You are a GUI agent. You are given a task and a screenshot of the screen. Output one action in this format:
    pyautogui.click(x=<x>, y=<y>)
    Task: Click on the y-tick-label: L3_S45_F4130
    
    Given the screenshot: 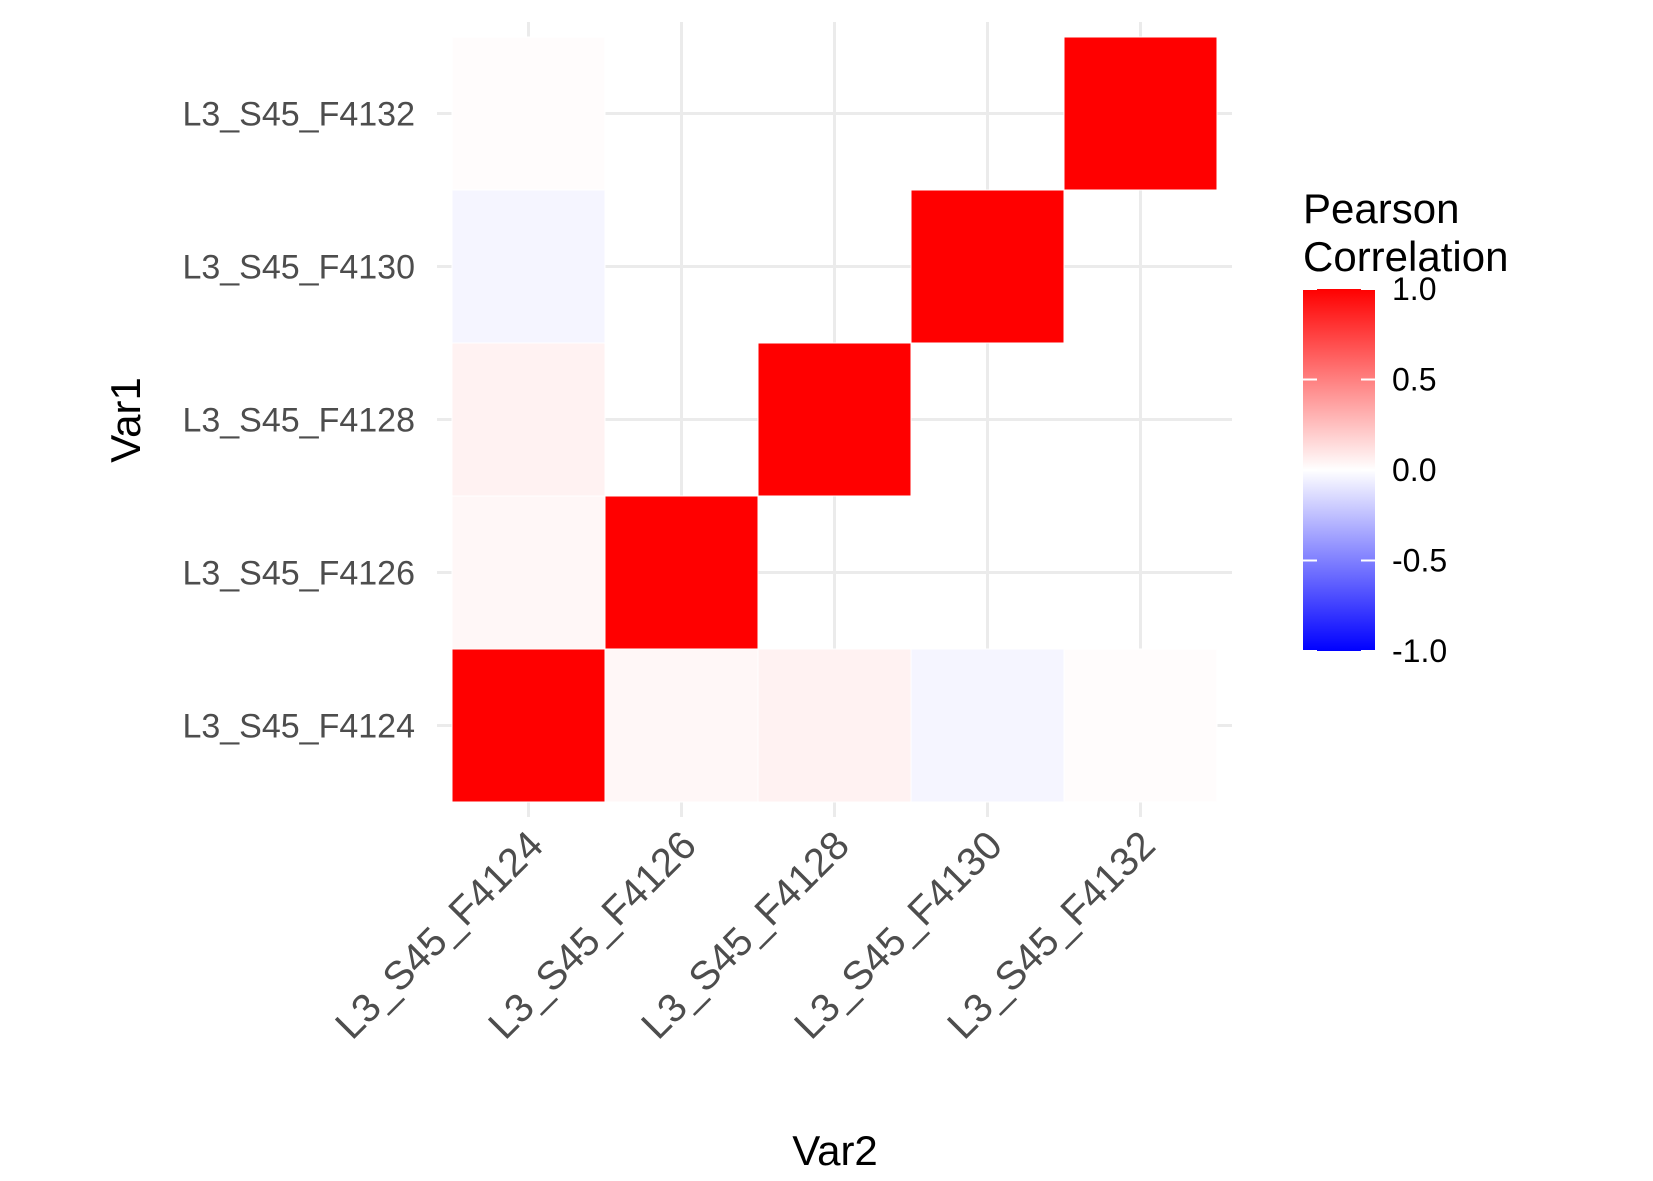 What is the action you would take?
    pyautogui.click(x=298, y=268)
    